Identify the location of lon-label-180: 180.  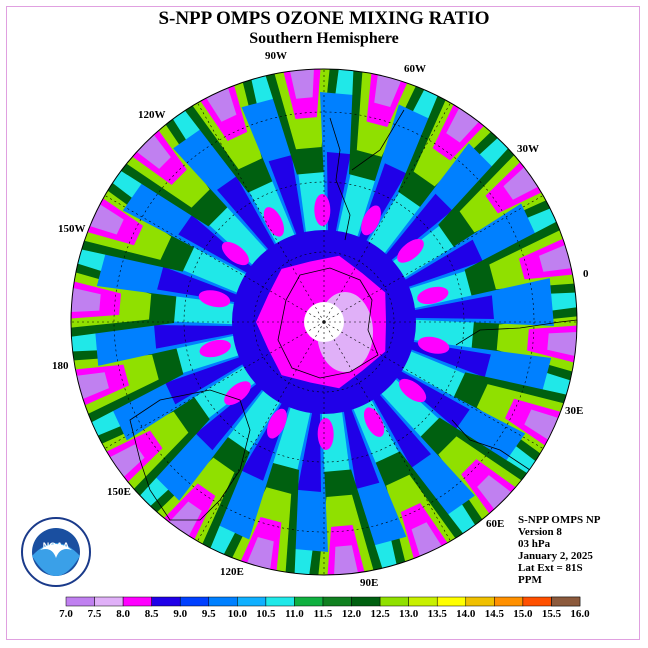
(60, 366).